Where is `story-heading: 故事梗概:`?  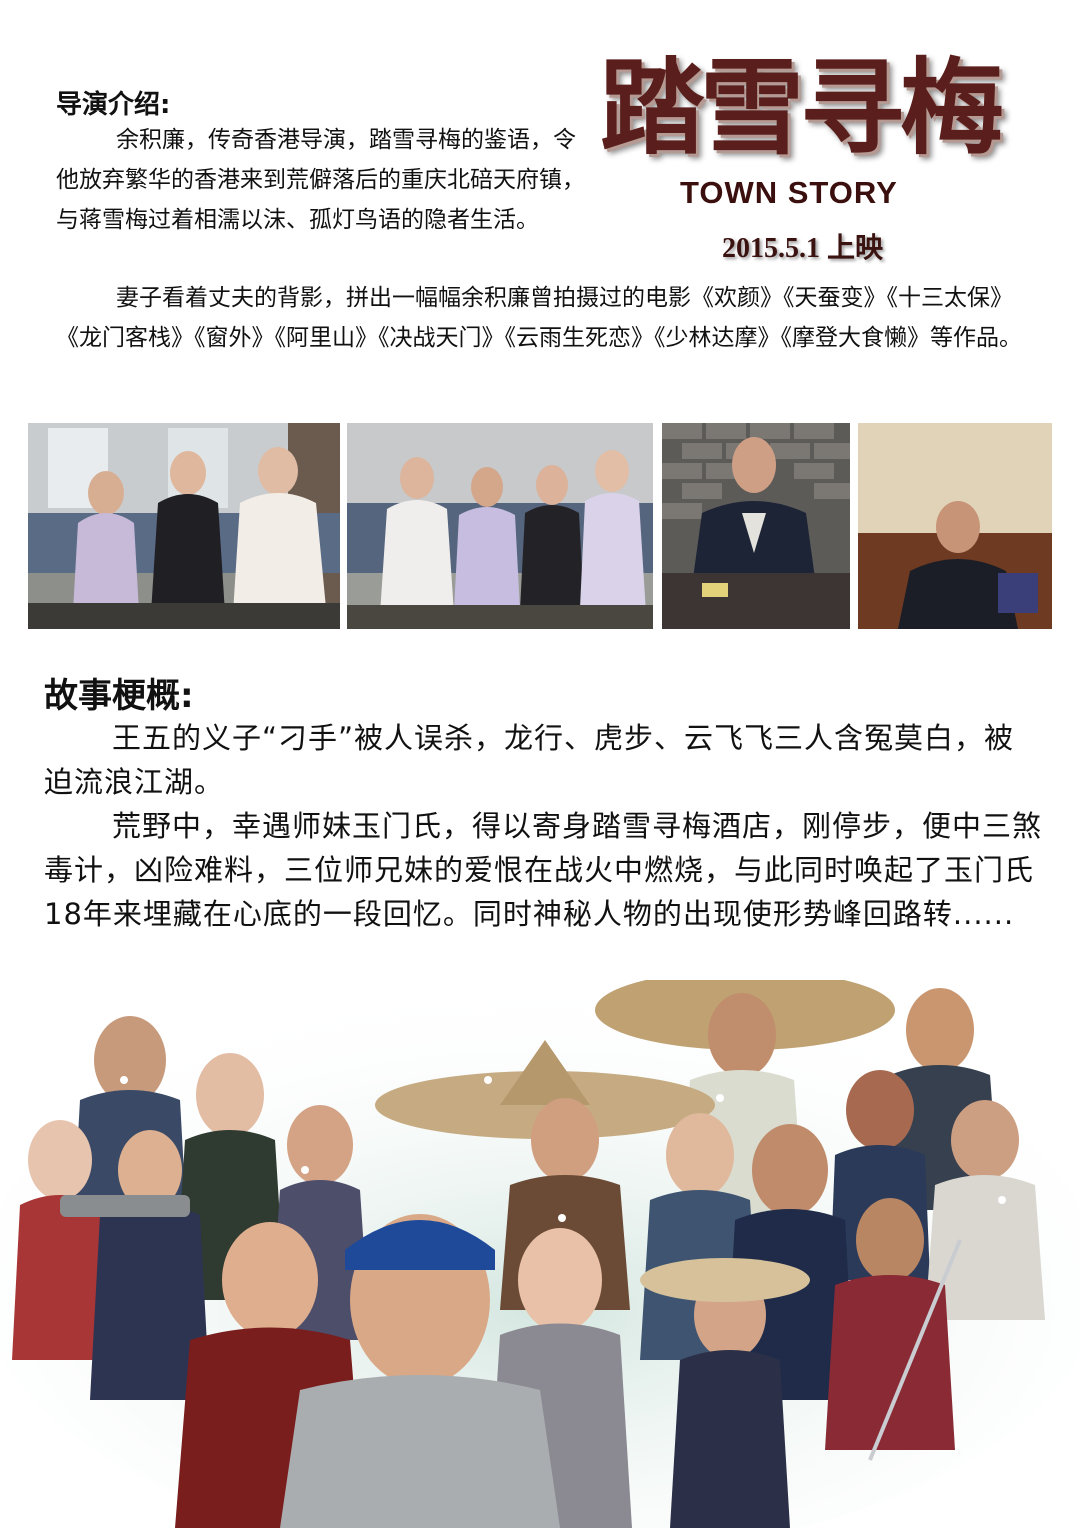
story-heading: 故事梗概: is located at coordinates (119, 696).